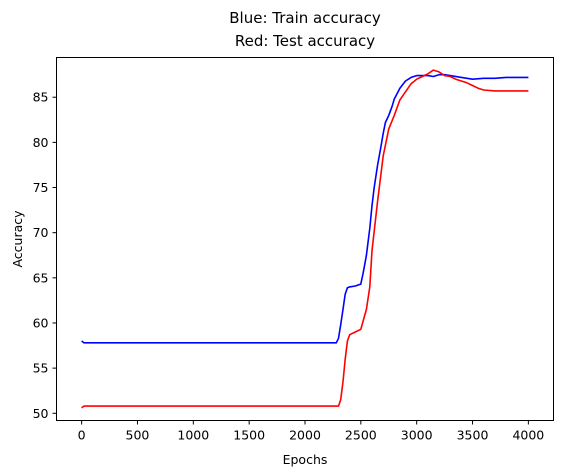 This screenshot has height=476, width=562. What do you see at coordinates (41, 97) in the screenshot?
I see `y-tick-label: 85` at bounding box center [41, 97].